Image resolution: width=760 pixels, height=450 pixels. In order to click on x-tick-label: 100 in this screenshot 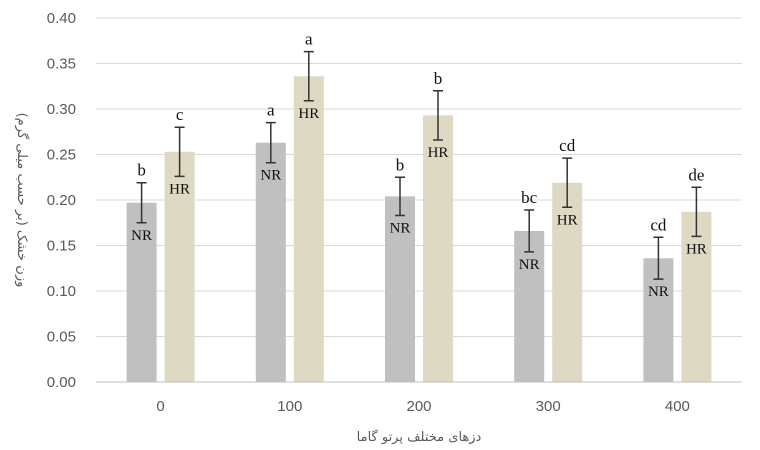, I will do `click(289, 406)`.